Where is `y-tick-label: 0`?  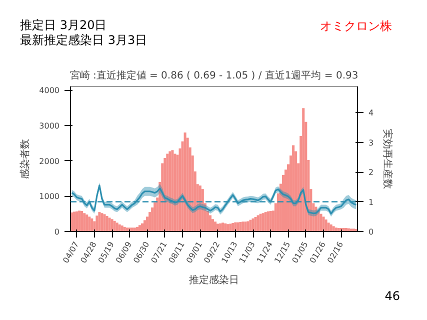
y-tick-label: 0 is located at coordinates (57, 232).